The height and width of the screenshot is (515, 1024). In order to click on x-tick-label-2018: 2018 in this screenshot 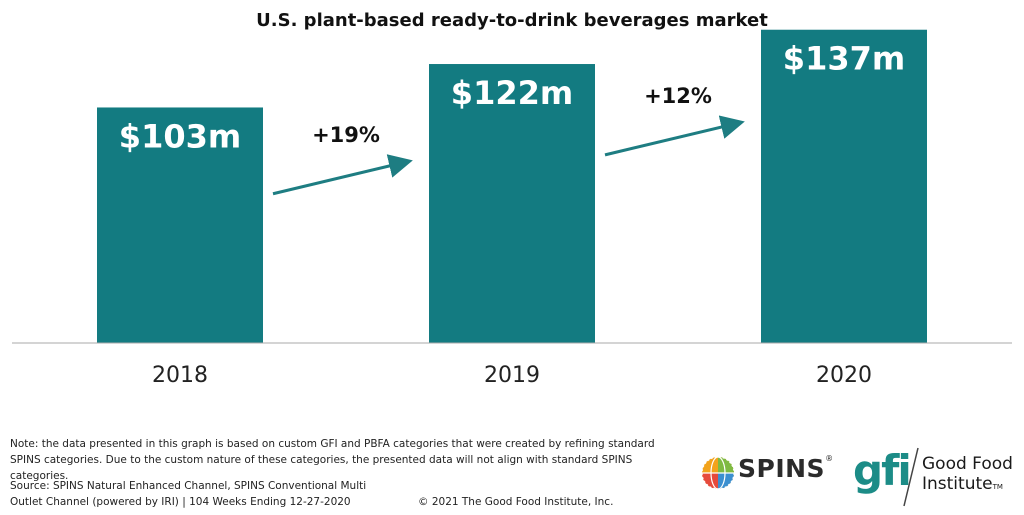, I will do `click(180, 375)`.